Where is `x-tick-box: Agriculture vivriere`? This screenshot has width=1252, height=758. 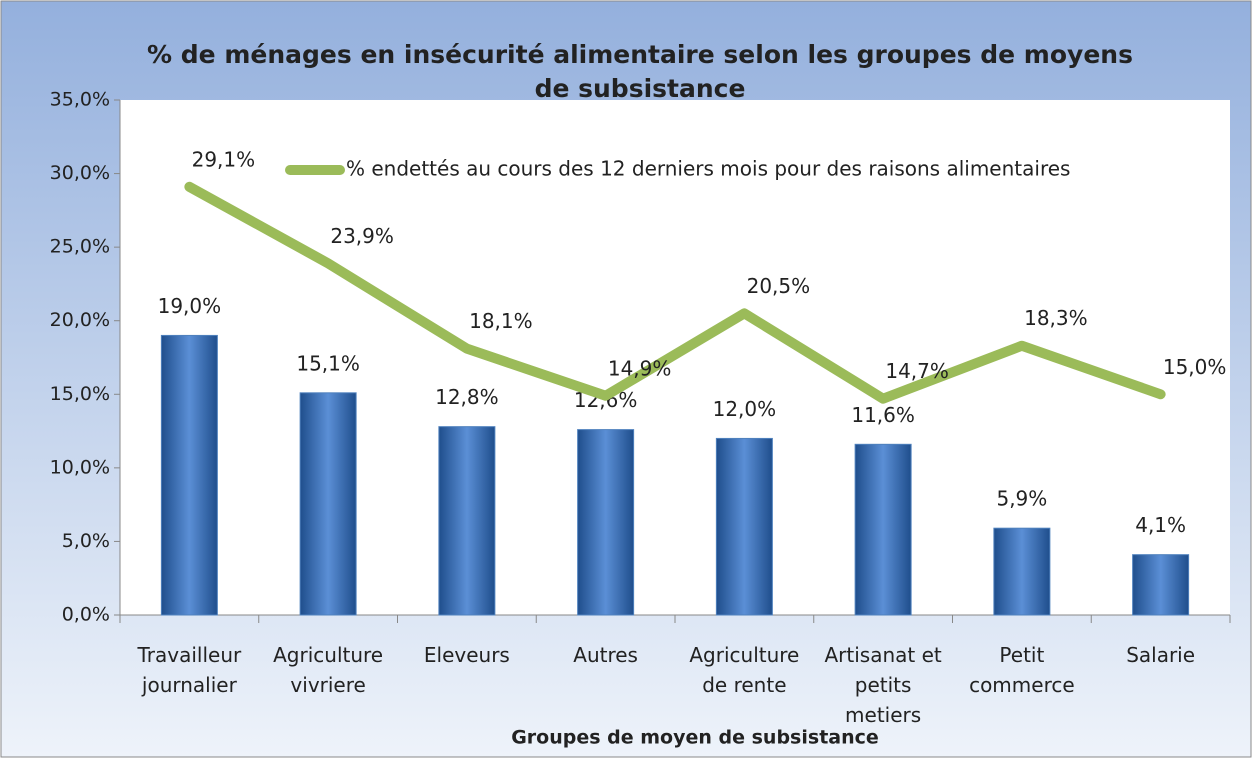 x-tick-box: Agriculture vivriere is located at coordinates (328, 670).